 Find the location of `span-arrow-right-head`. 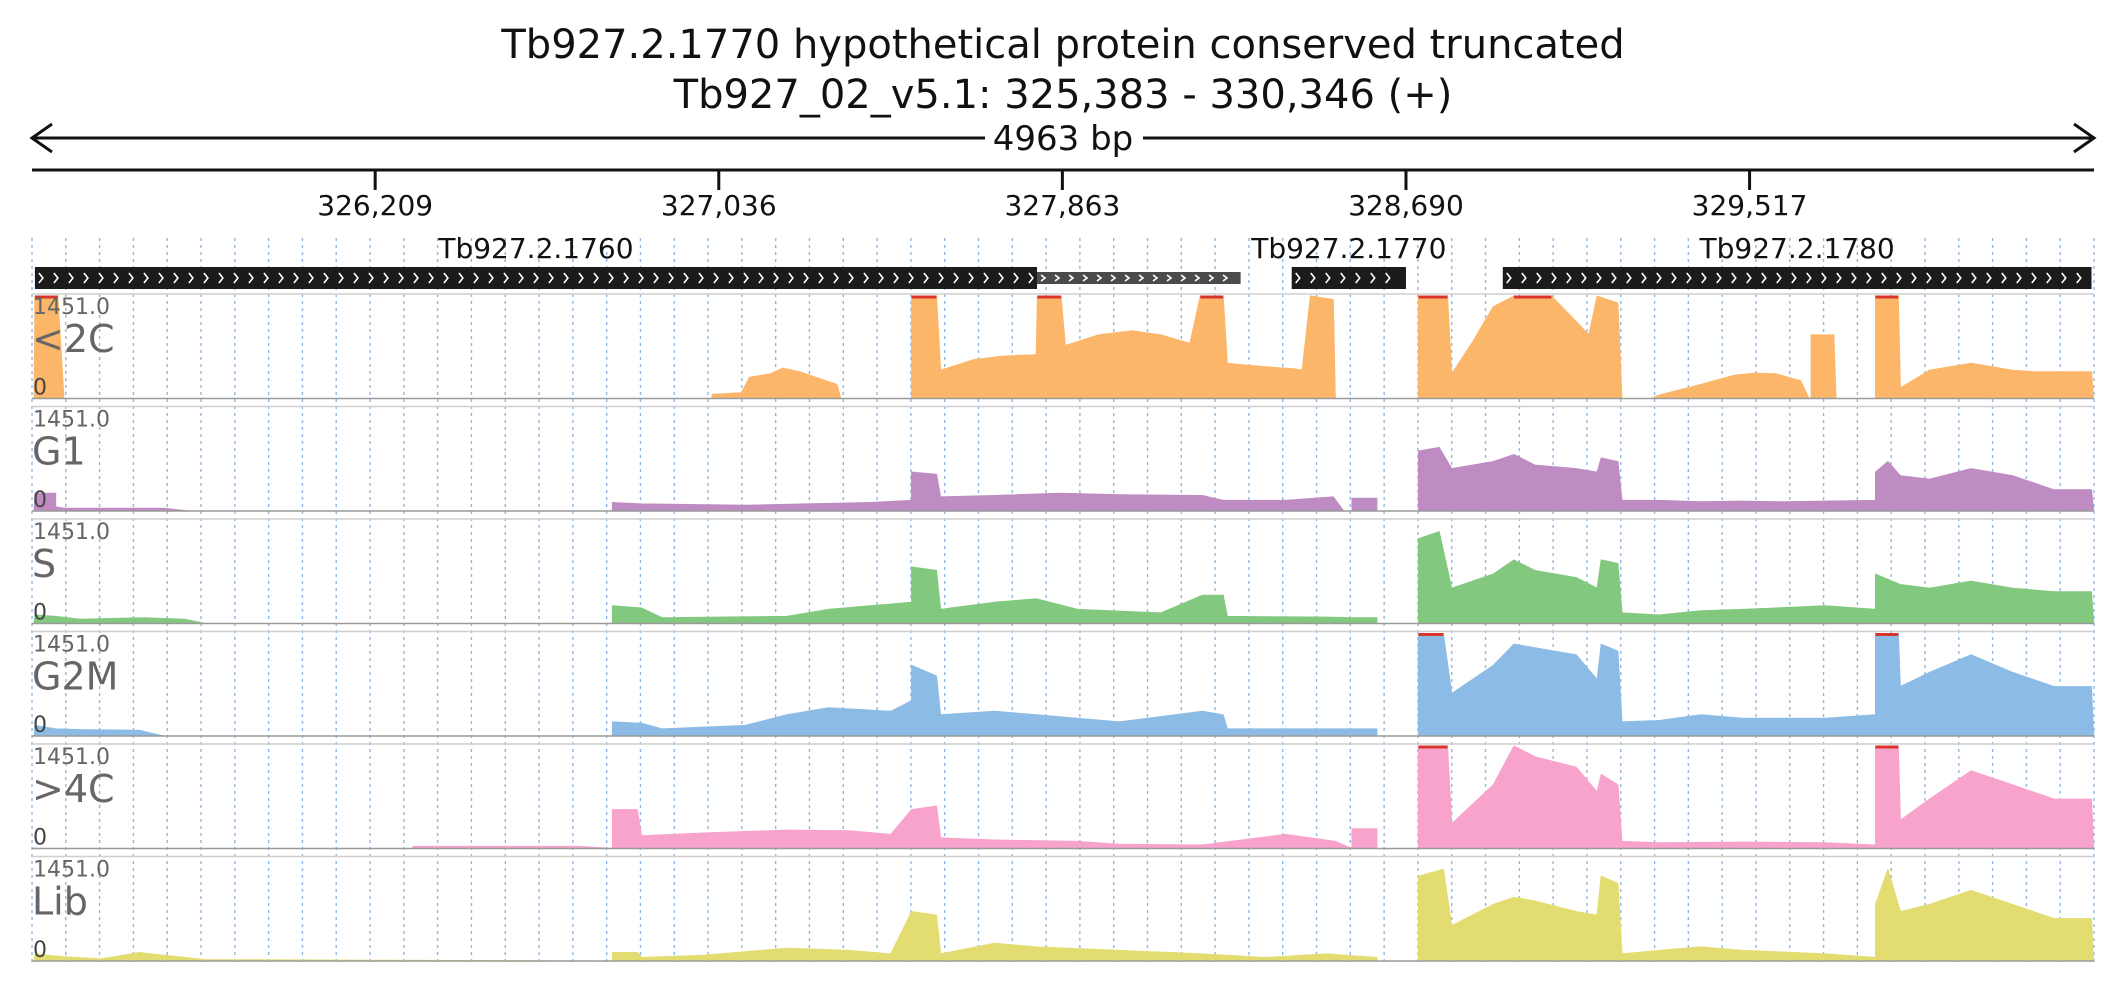

span-arrow-right-head is located at coordinates (2085, 138).